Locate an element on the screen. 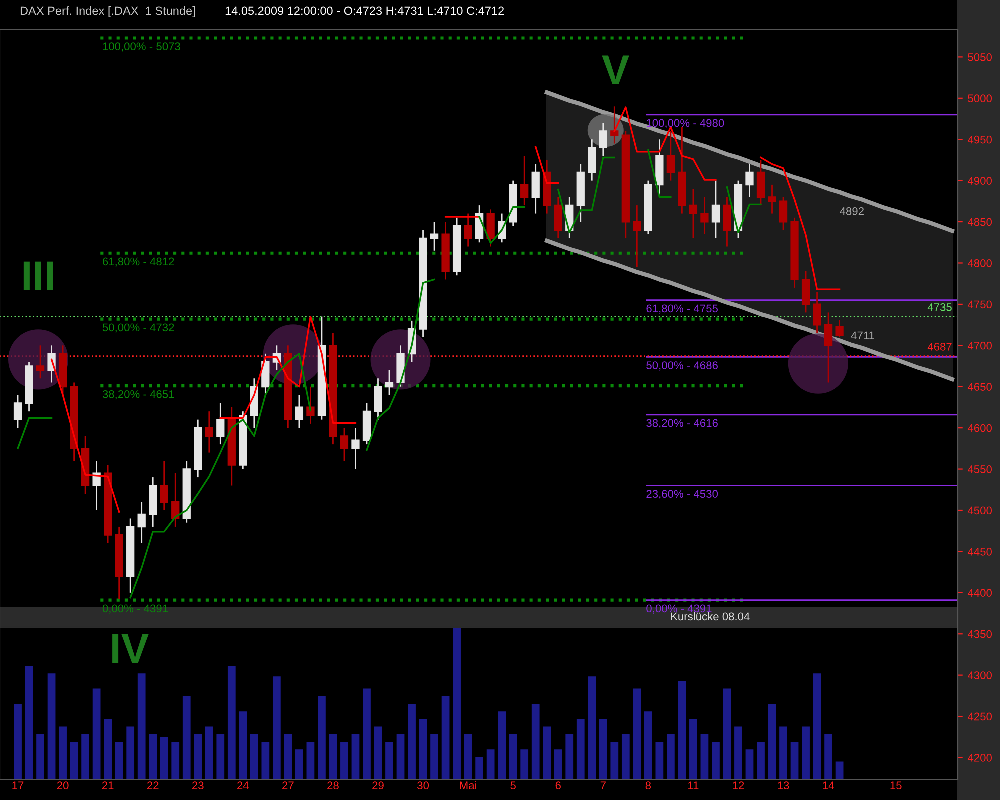 This screenshot has width=1000, height=800. y-tick-label: 4200 is located at coordinates (980, 758).